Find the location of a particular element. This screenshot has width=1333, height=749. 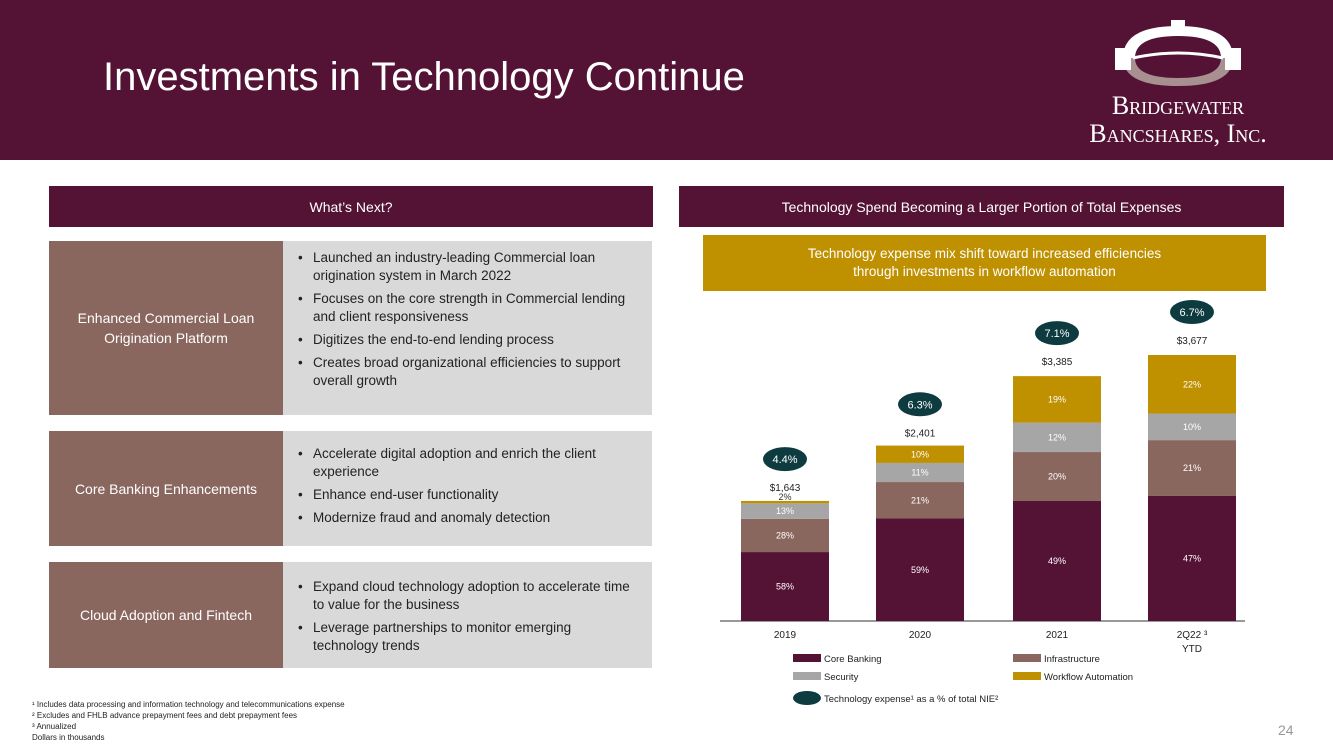

footnote: Dollars in thousands is located at coordinates (68, 737).